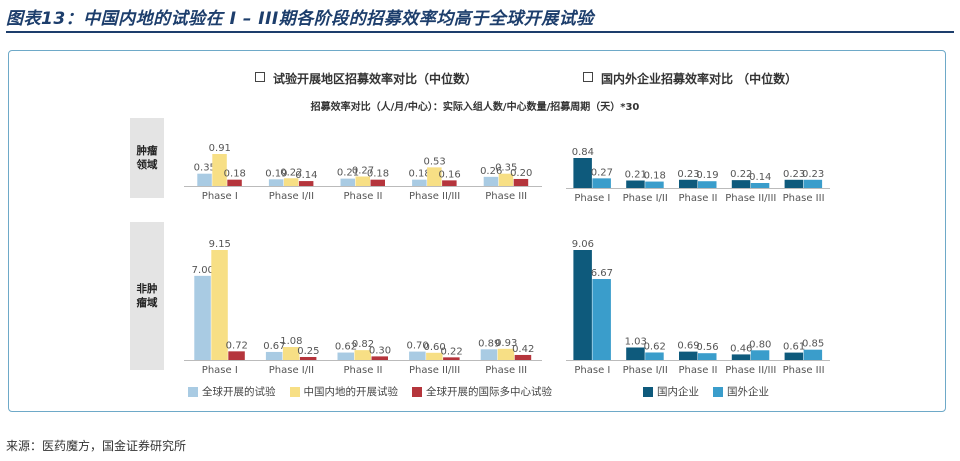  Describe the element at coordinates (239, 392) in the screenshot. I see `legend-label: 全球开展的试验` at that location.